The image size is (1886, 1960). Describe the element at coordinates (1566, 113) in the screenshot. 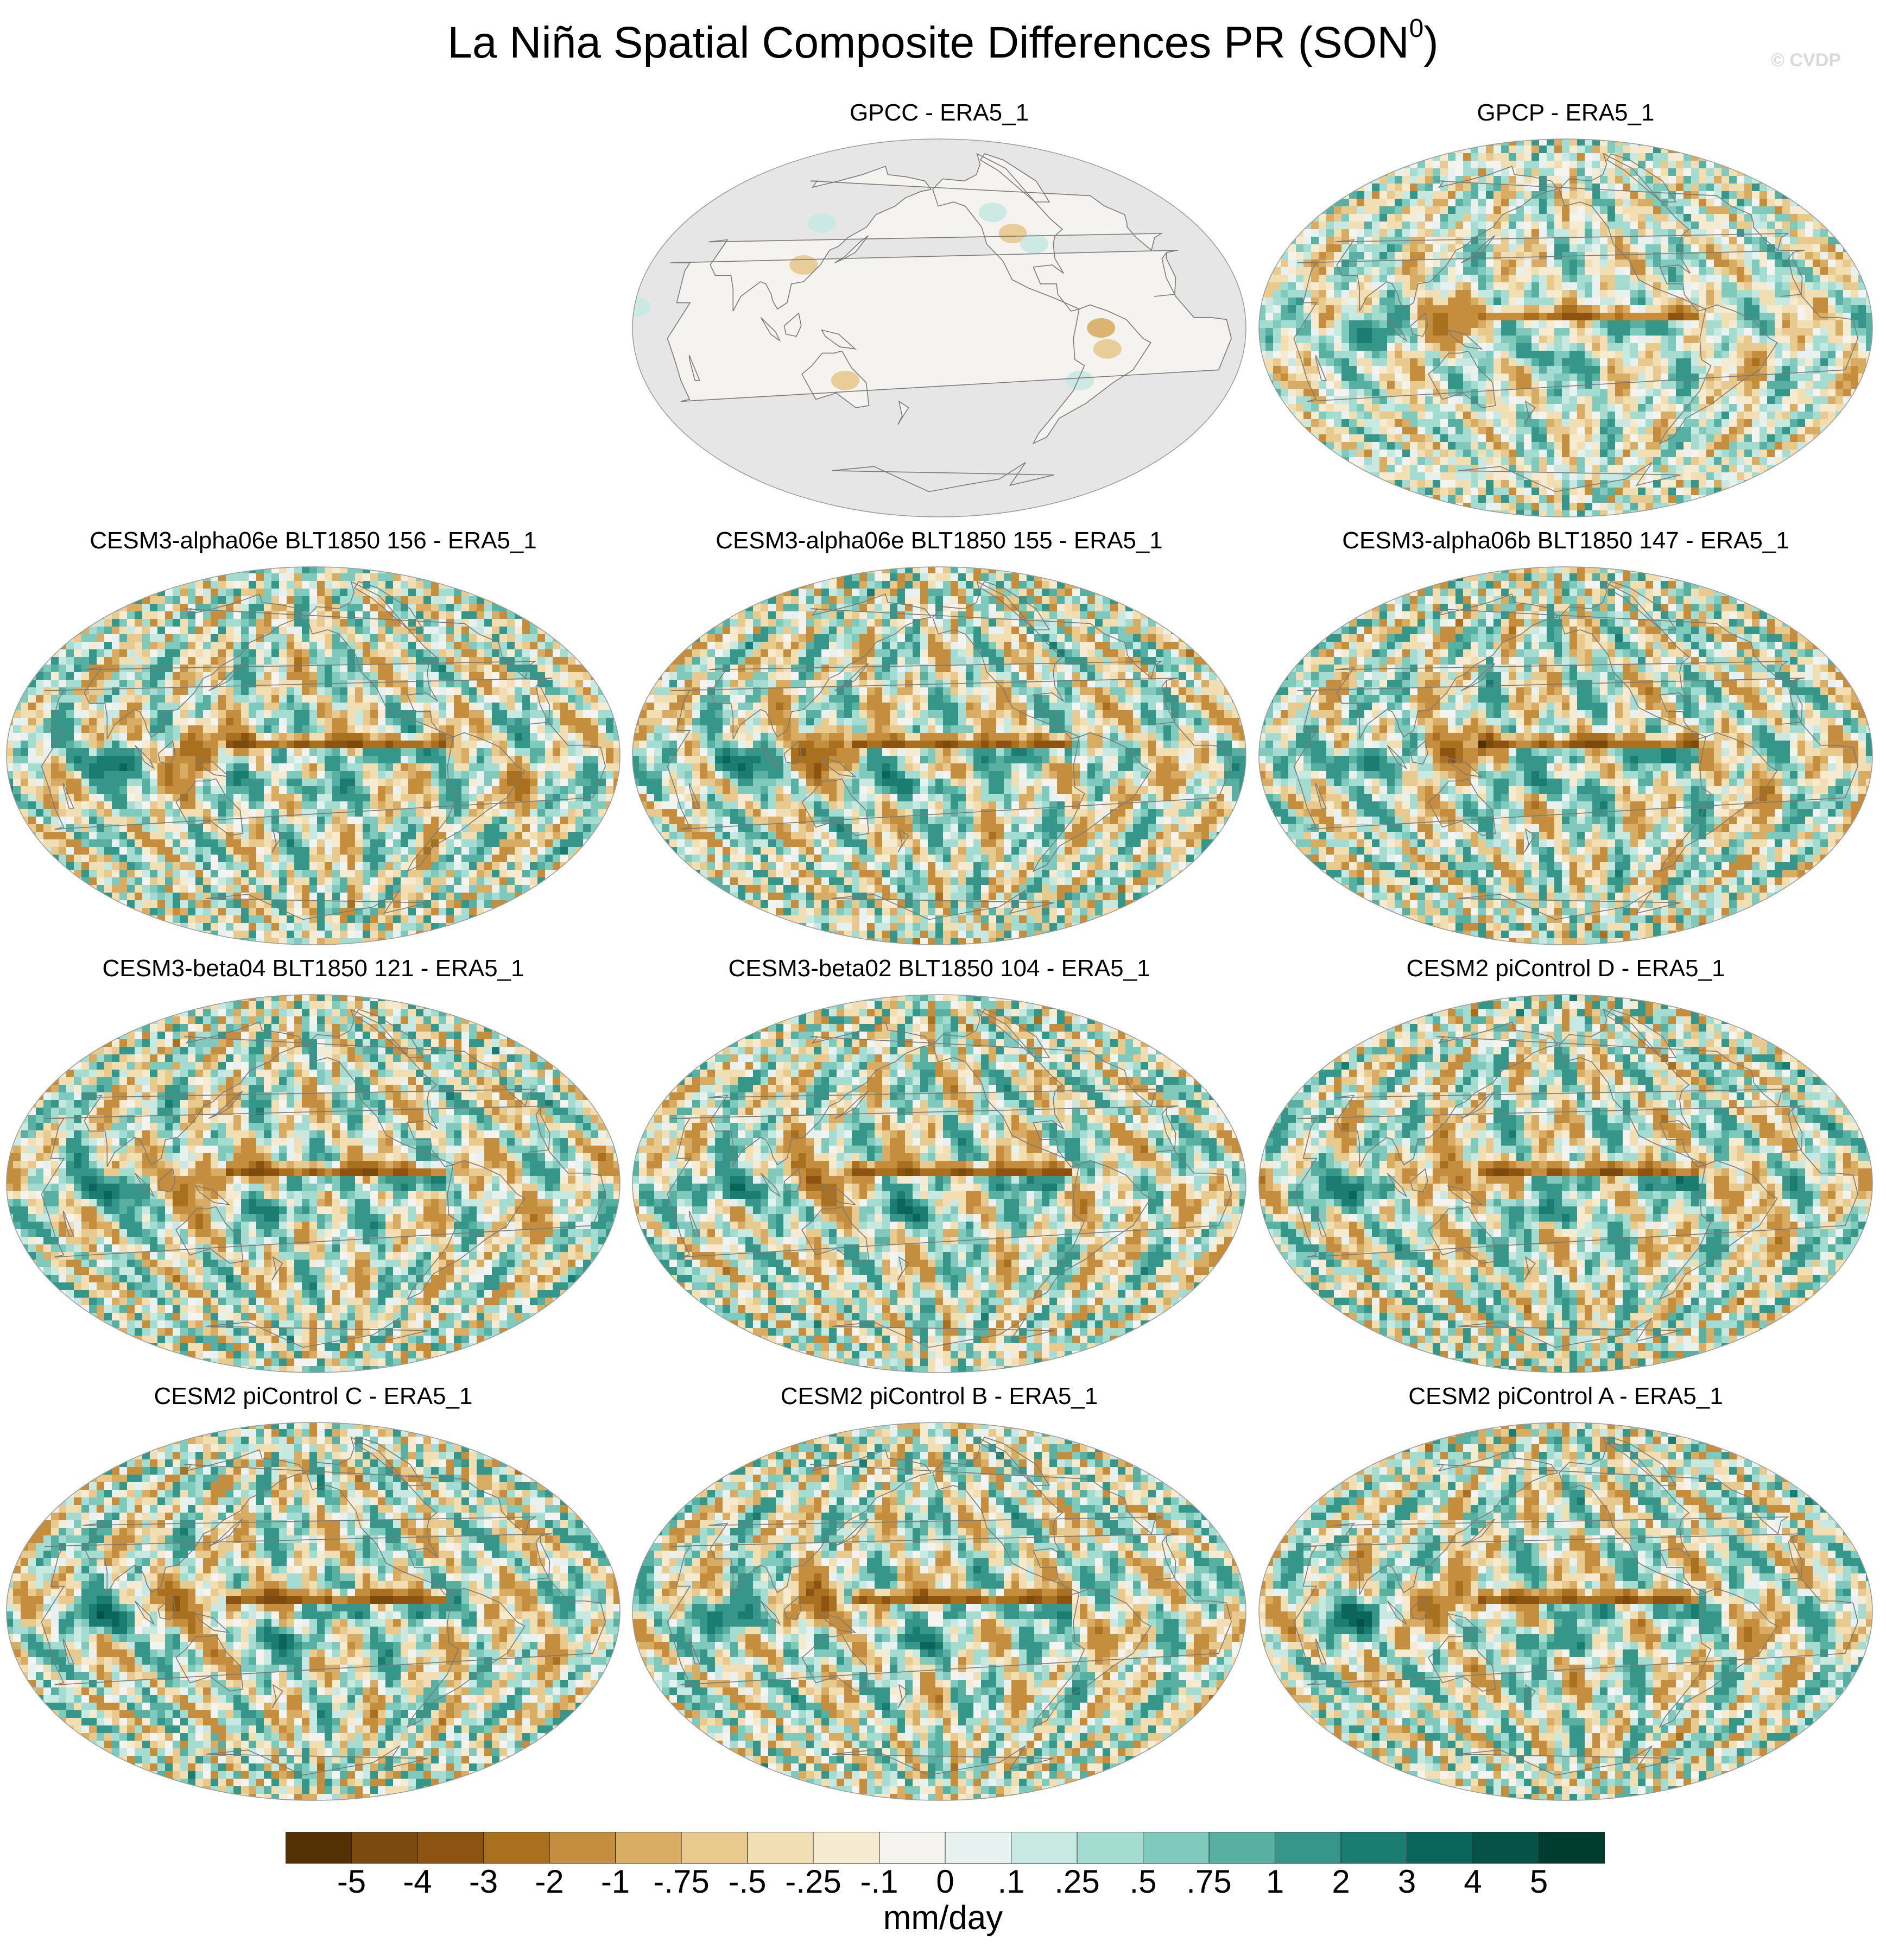

I see `panel-title: GPCP - ERA5_1` at that location.